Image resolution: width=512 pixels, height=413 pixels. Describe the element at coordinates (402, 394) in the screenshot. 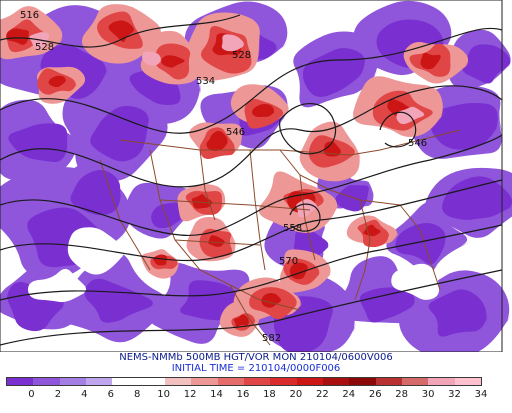

I see `colorbar-tick-label: 28` at that location.